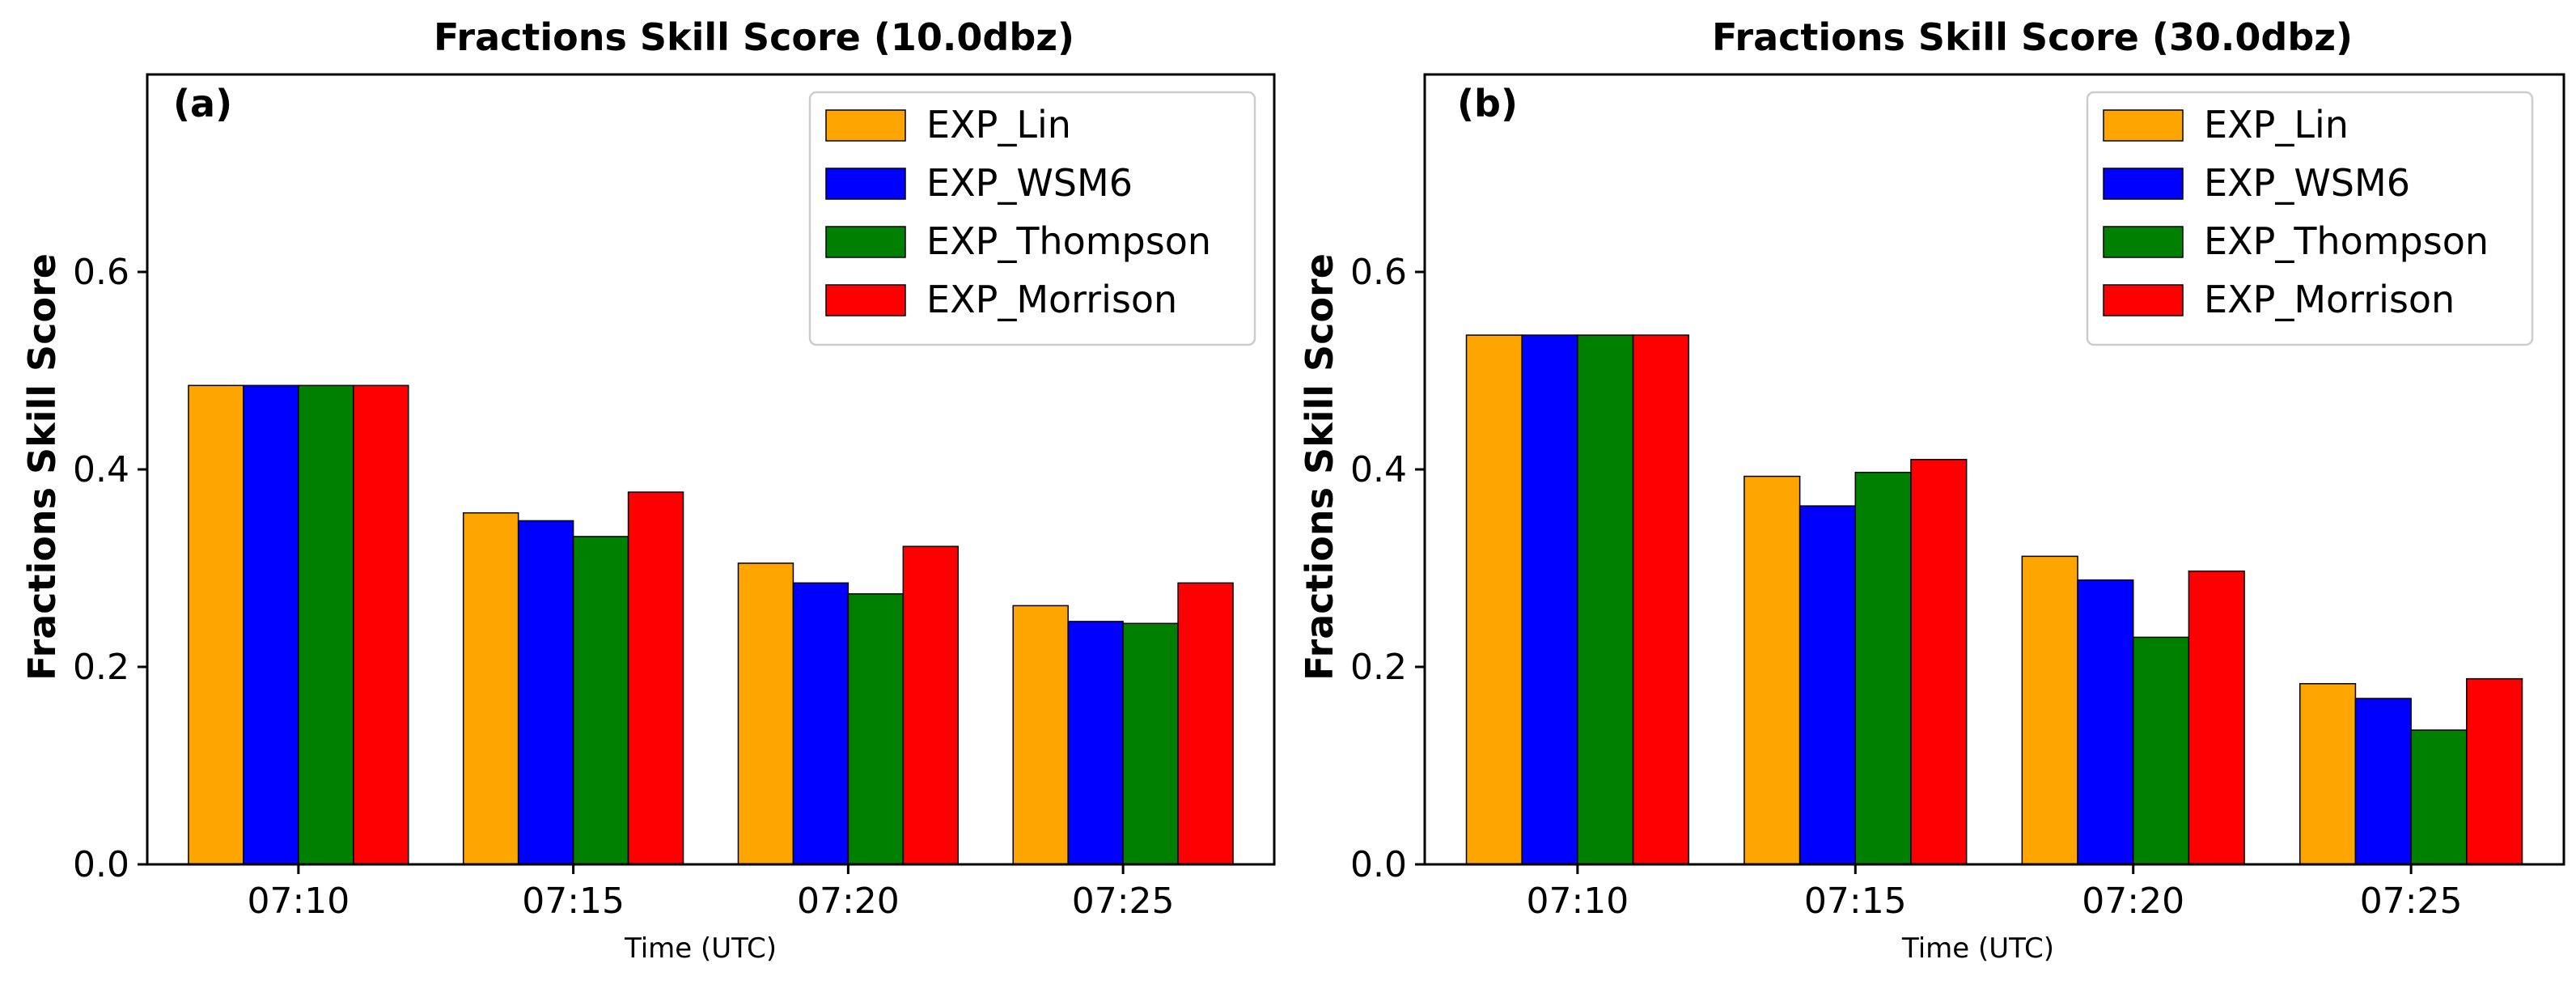 Image resolution: width=2576 pixels, height=989 pixels. Describe the element at coordinates (1487, 104) in the screenshot. I see `panel-label: (b)` at that location.